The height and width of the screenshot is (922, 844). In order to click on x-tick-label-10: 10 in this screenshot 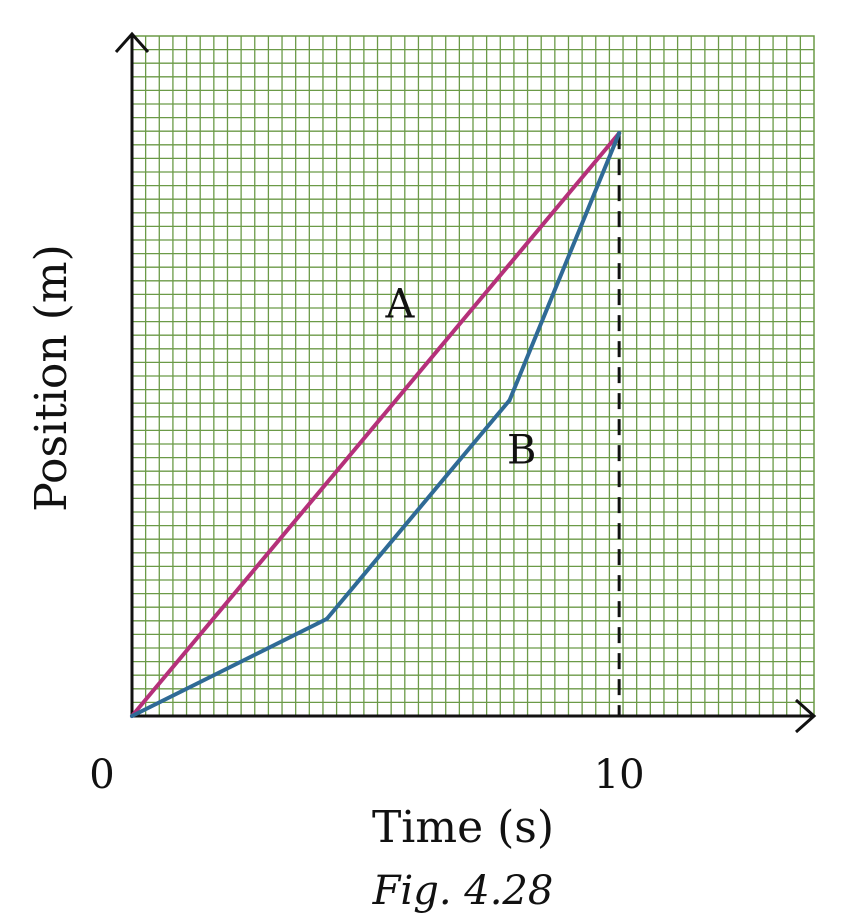, I will do `click(619, 775)`.